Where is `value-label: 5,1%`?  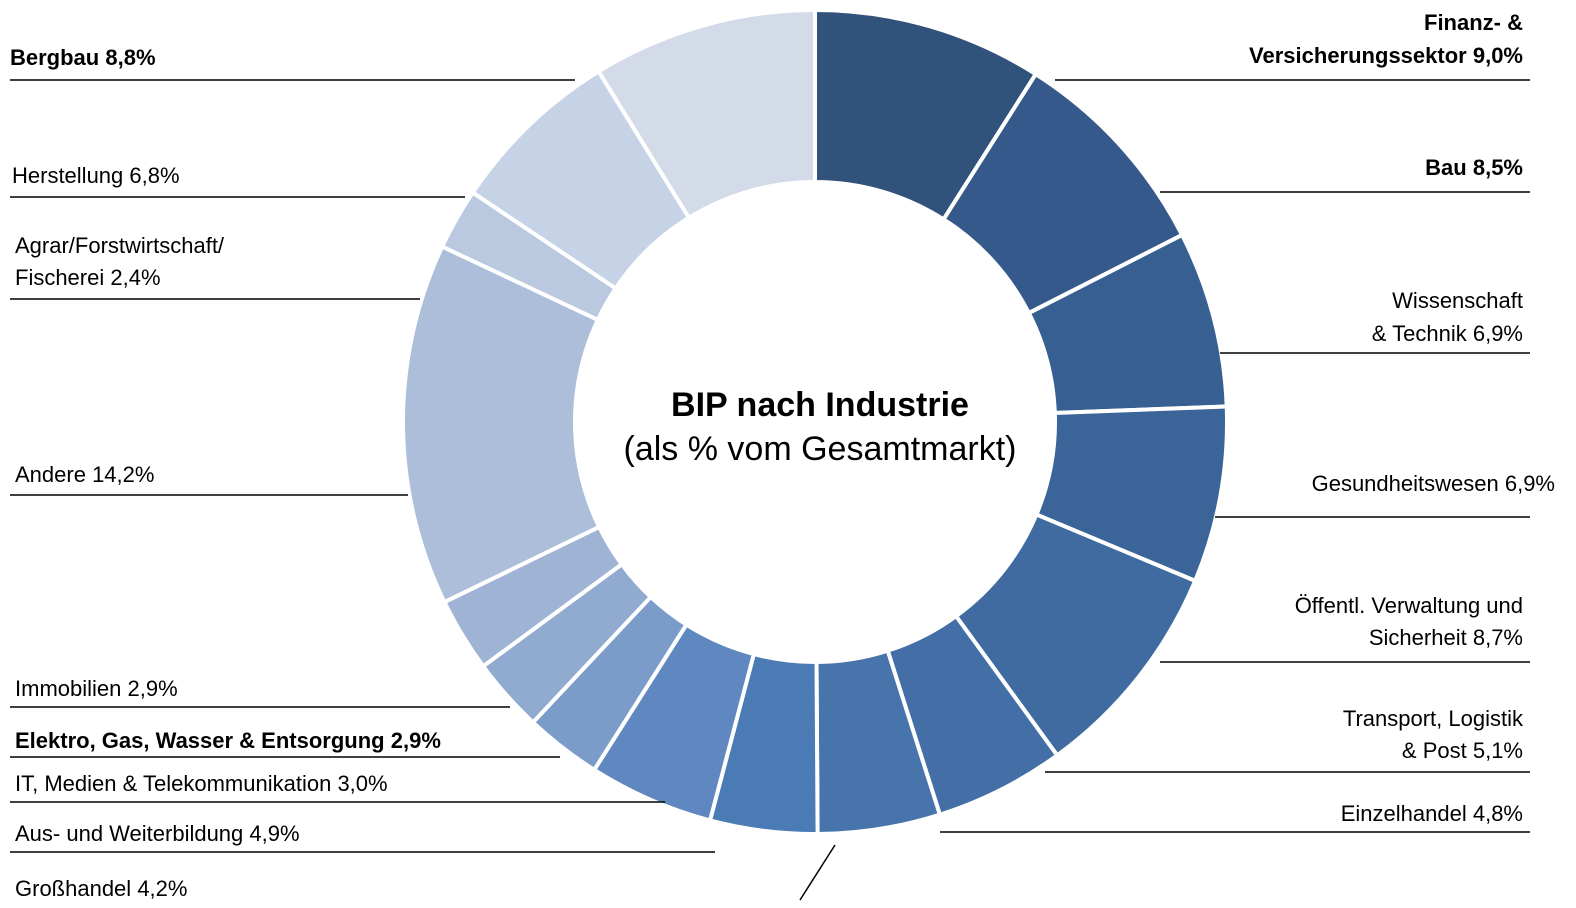 value-label: 5,1% is located at coordinates (1498, 750).